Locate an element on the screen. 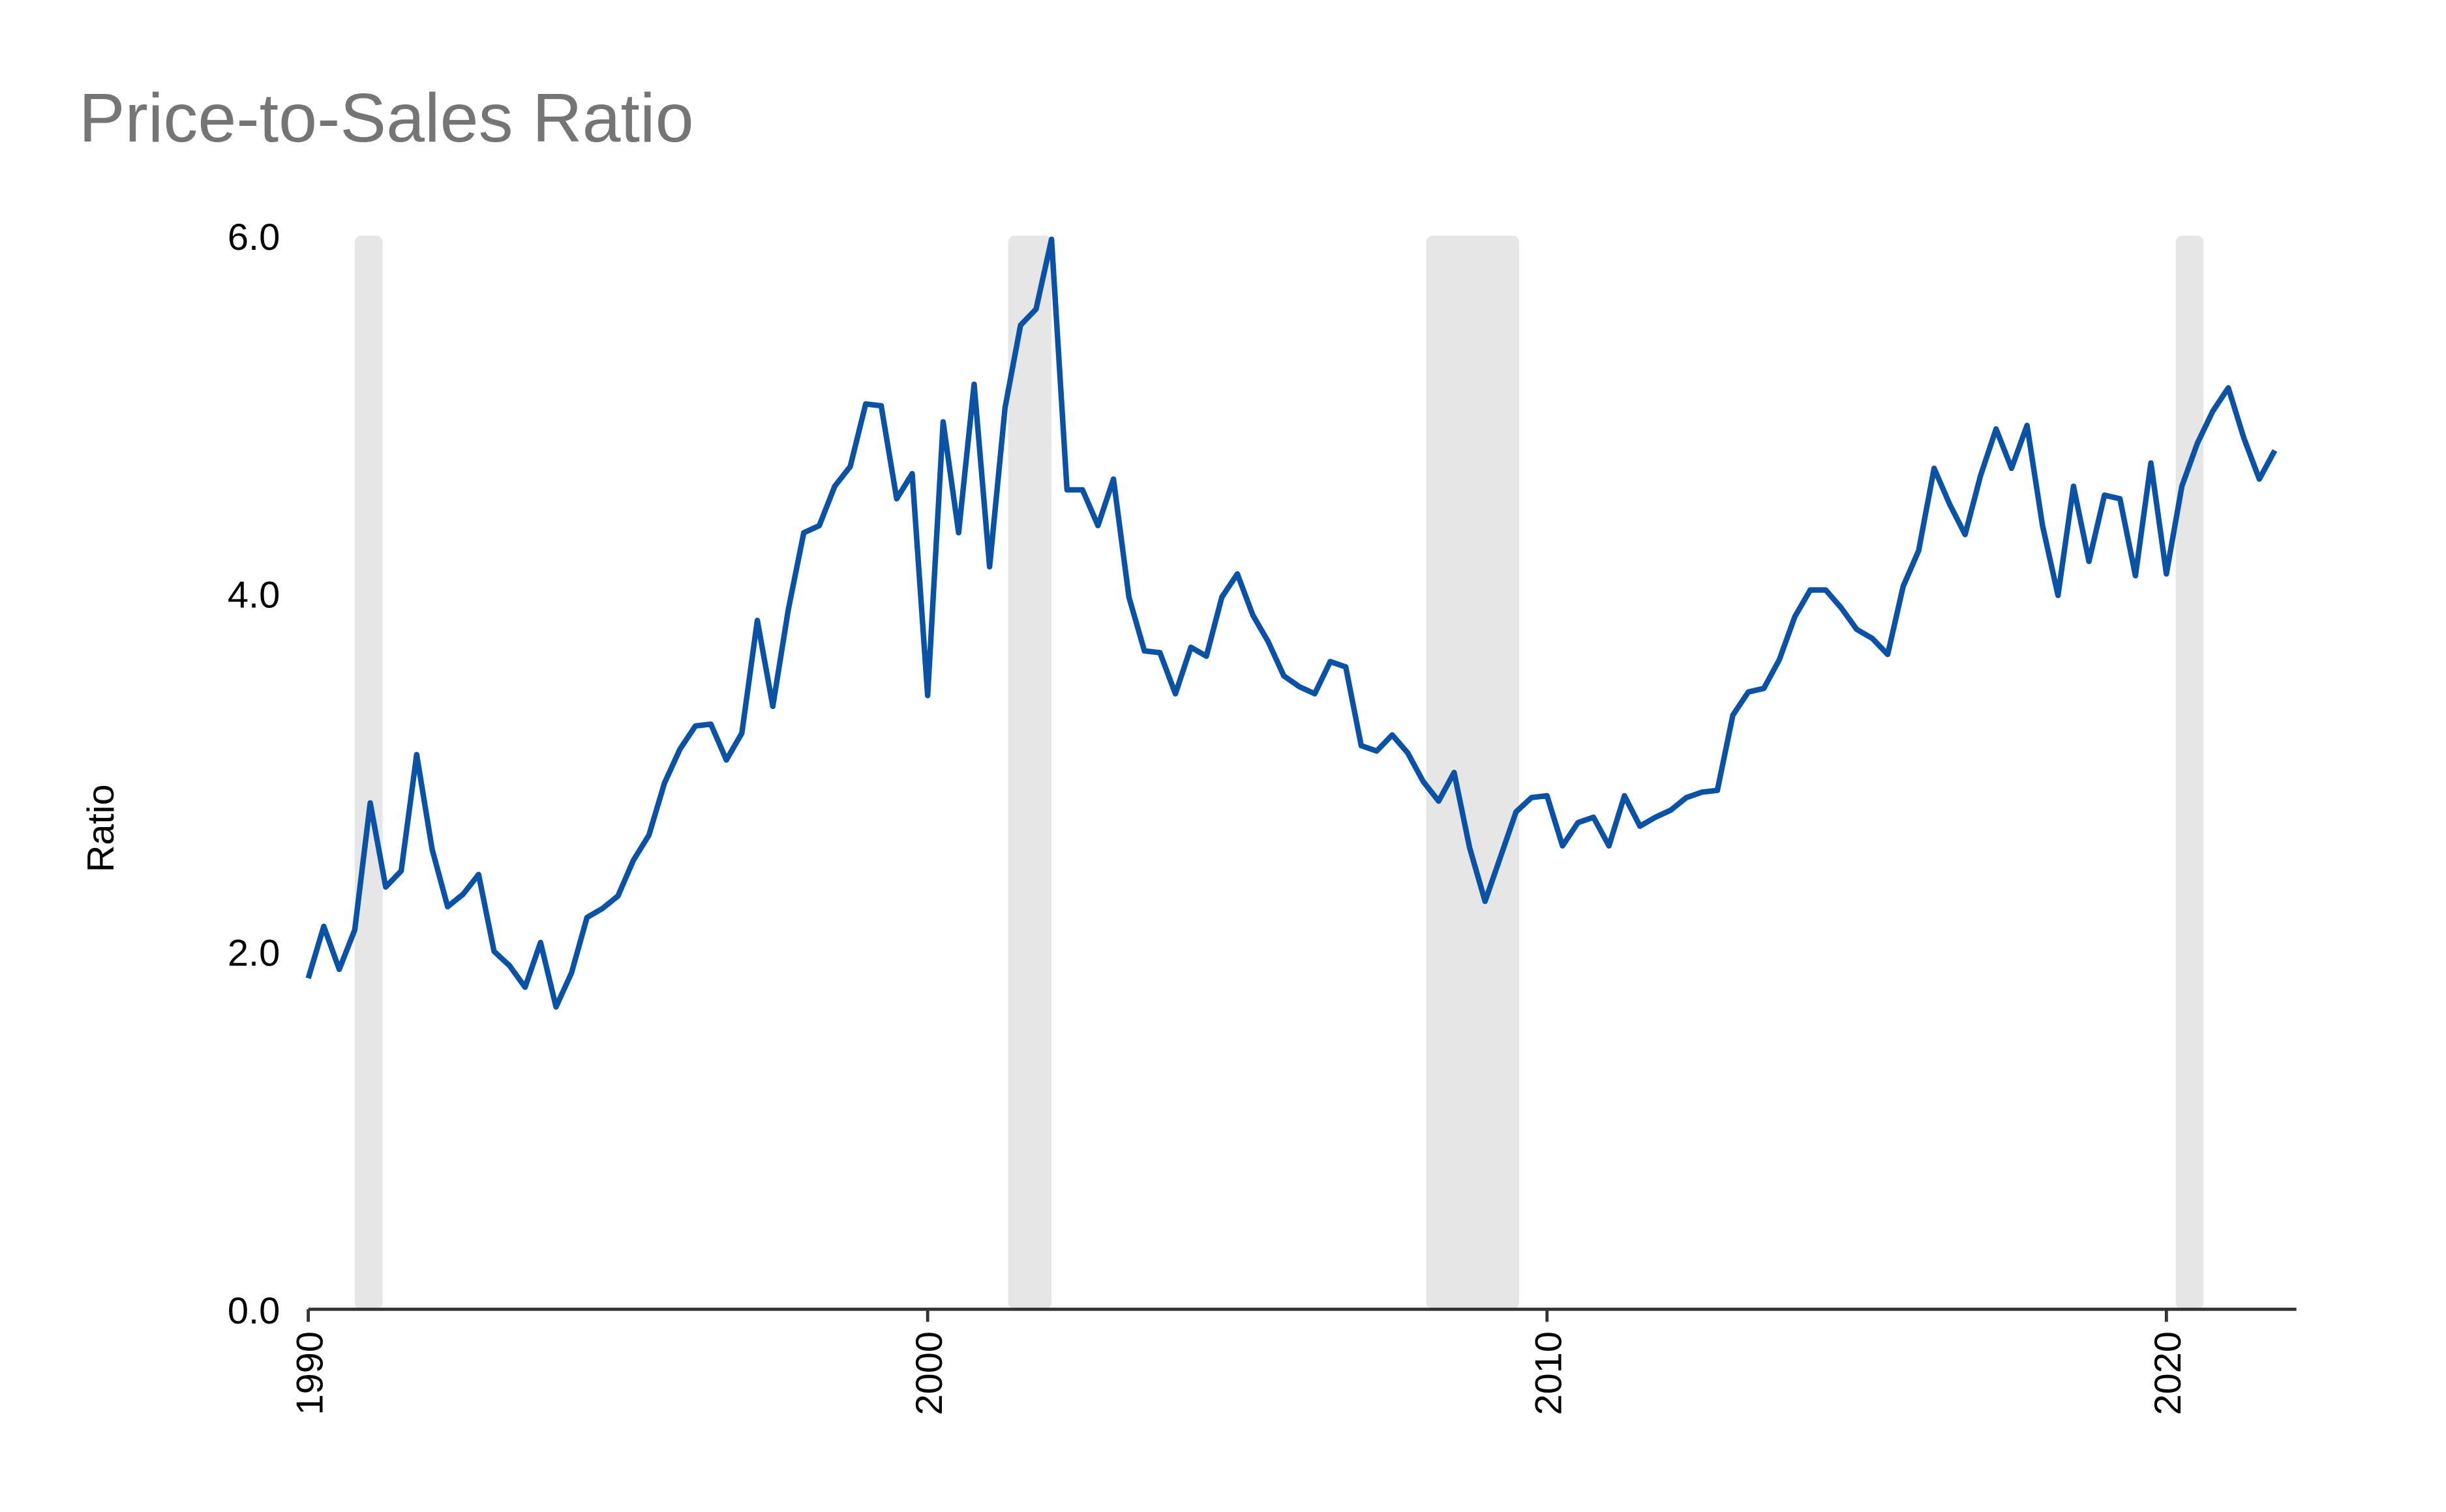  x-tick-label: 1990 is located at coordinates (310, 1373).